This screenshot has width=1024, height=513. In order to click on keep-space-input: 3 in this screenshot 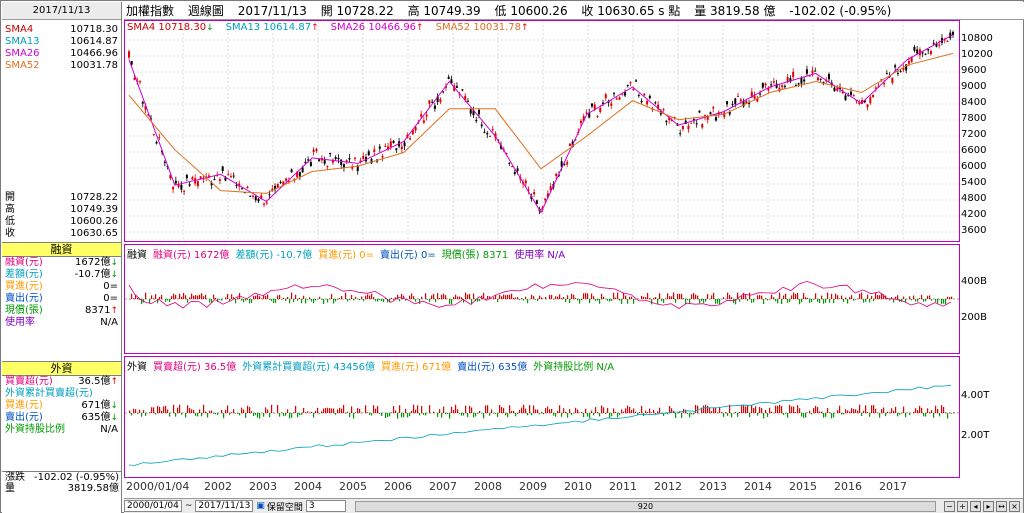, I will do `click(325, 506)`.